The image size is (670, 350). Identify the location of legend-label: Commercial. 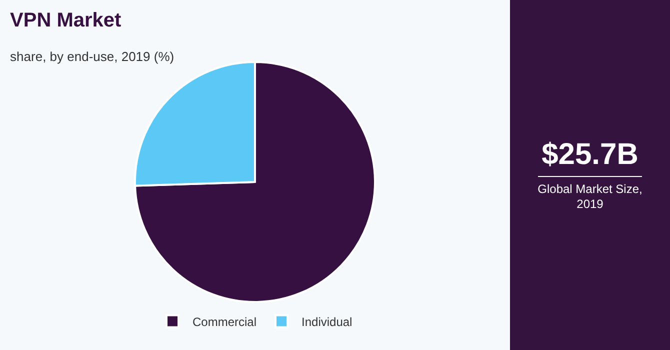
(224, 321).